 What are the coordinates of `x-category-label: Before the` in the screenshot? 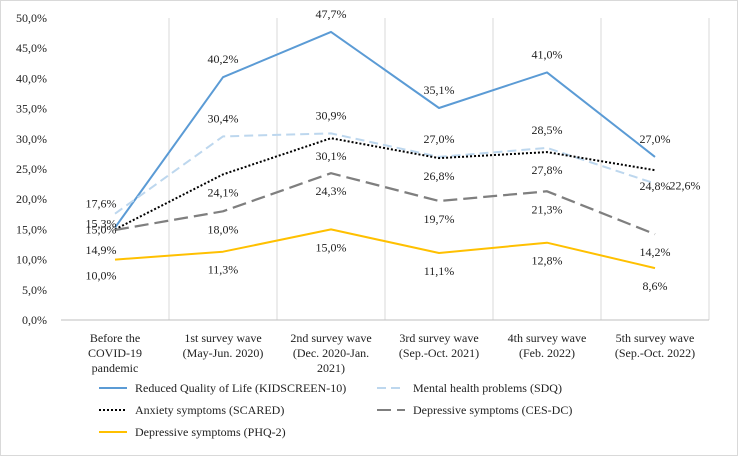 It's located at (115, 338).